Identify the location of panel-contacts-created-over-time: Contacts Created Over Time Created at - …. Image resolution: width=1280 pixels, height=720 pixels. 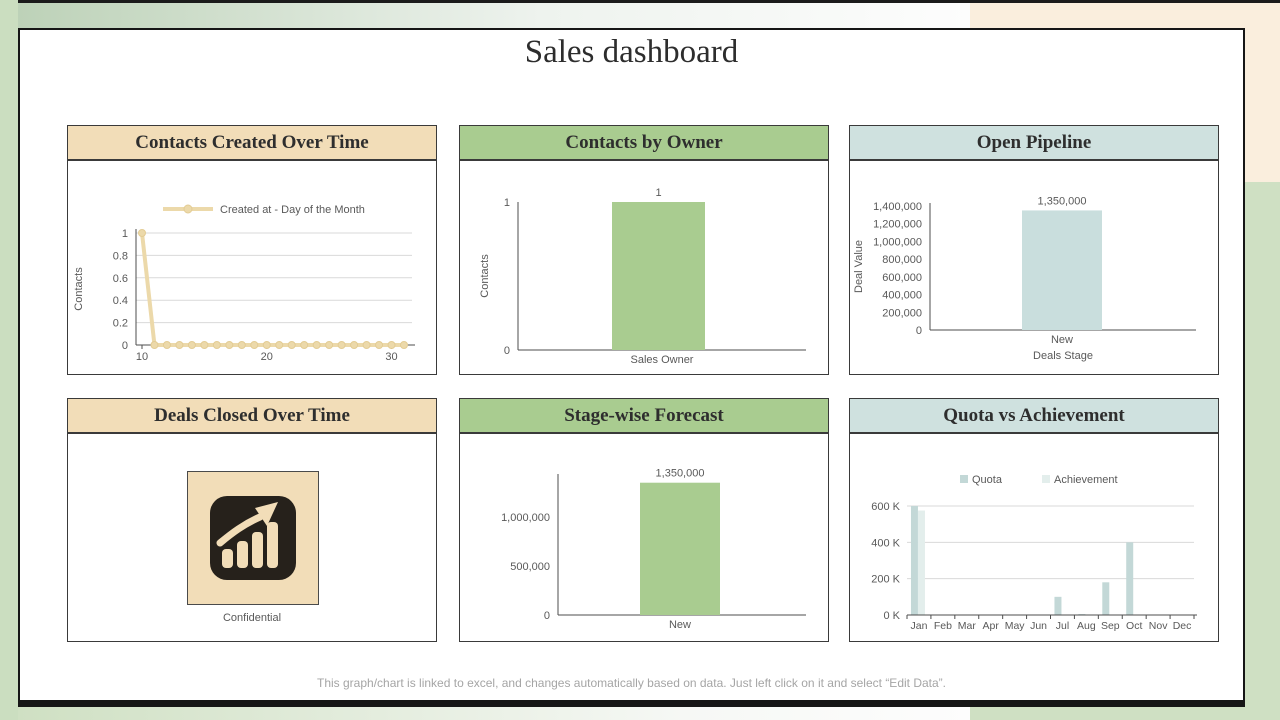
(252, 250).